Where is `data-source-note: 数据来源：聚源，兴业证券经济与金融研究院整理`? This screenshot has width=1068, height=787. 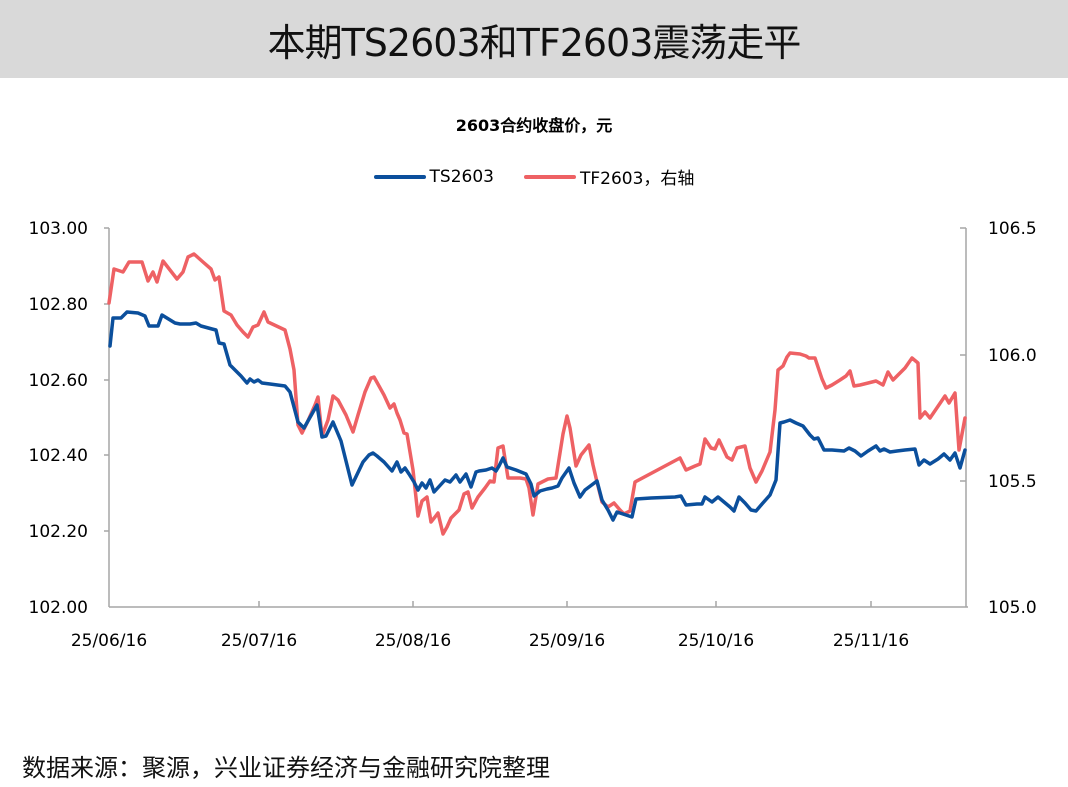 data-source-note: 数据来源：聚源，兴业证券经济与金融研究院整理 is located at coordinates (286, 768).